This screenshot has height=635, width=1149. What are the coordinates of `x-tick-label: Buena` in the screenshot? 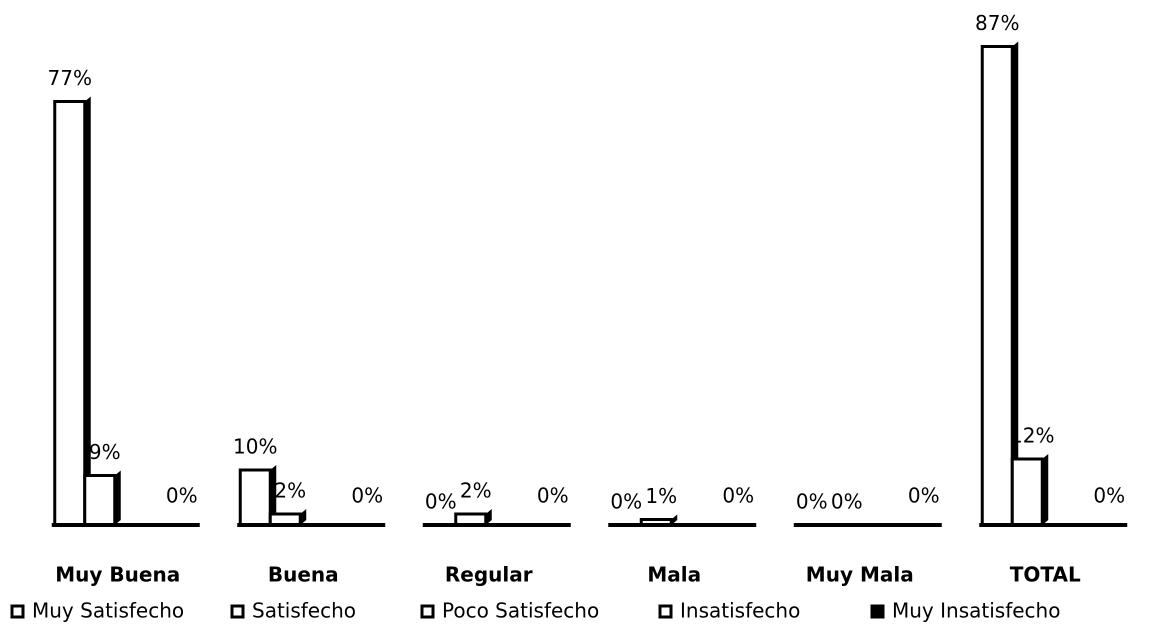 It's located at (303, 575).